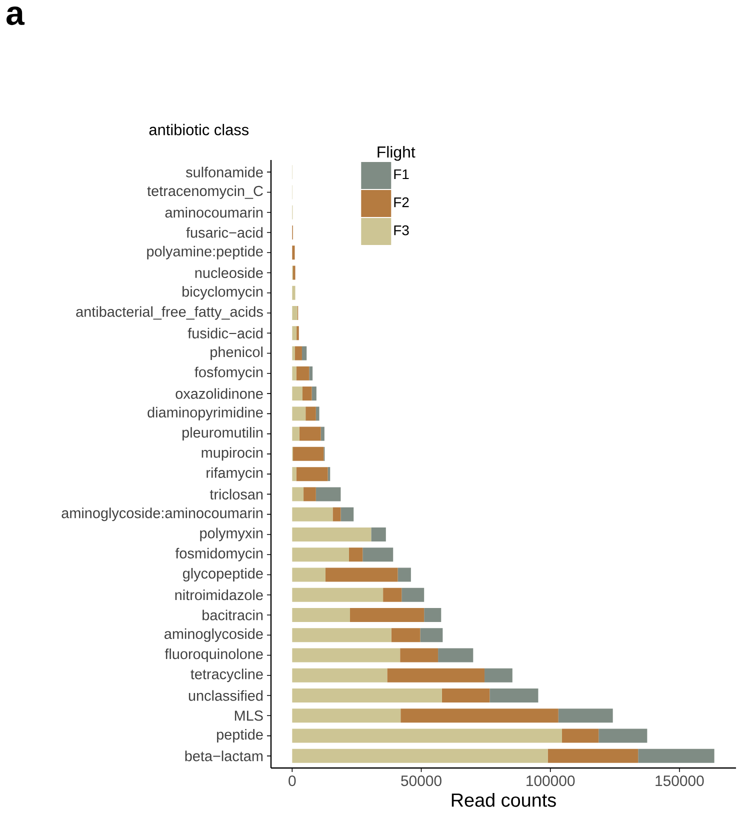  Describe the element at coordinates (234, 474) in the screenshot. I see `y-tick-label: rifamycin` at that location.